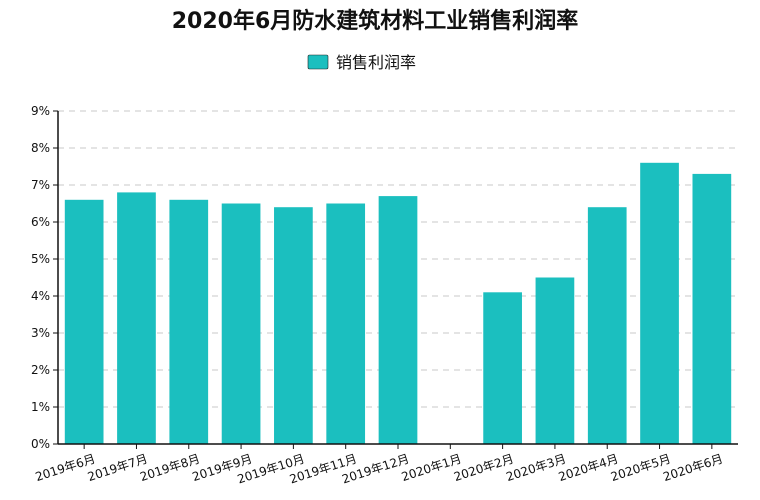 This screenshot has width=760, height=500. I want to click on legend-label: 销售利润率, so click(376, 62).